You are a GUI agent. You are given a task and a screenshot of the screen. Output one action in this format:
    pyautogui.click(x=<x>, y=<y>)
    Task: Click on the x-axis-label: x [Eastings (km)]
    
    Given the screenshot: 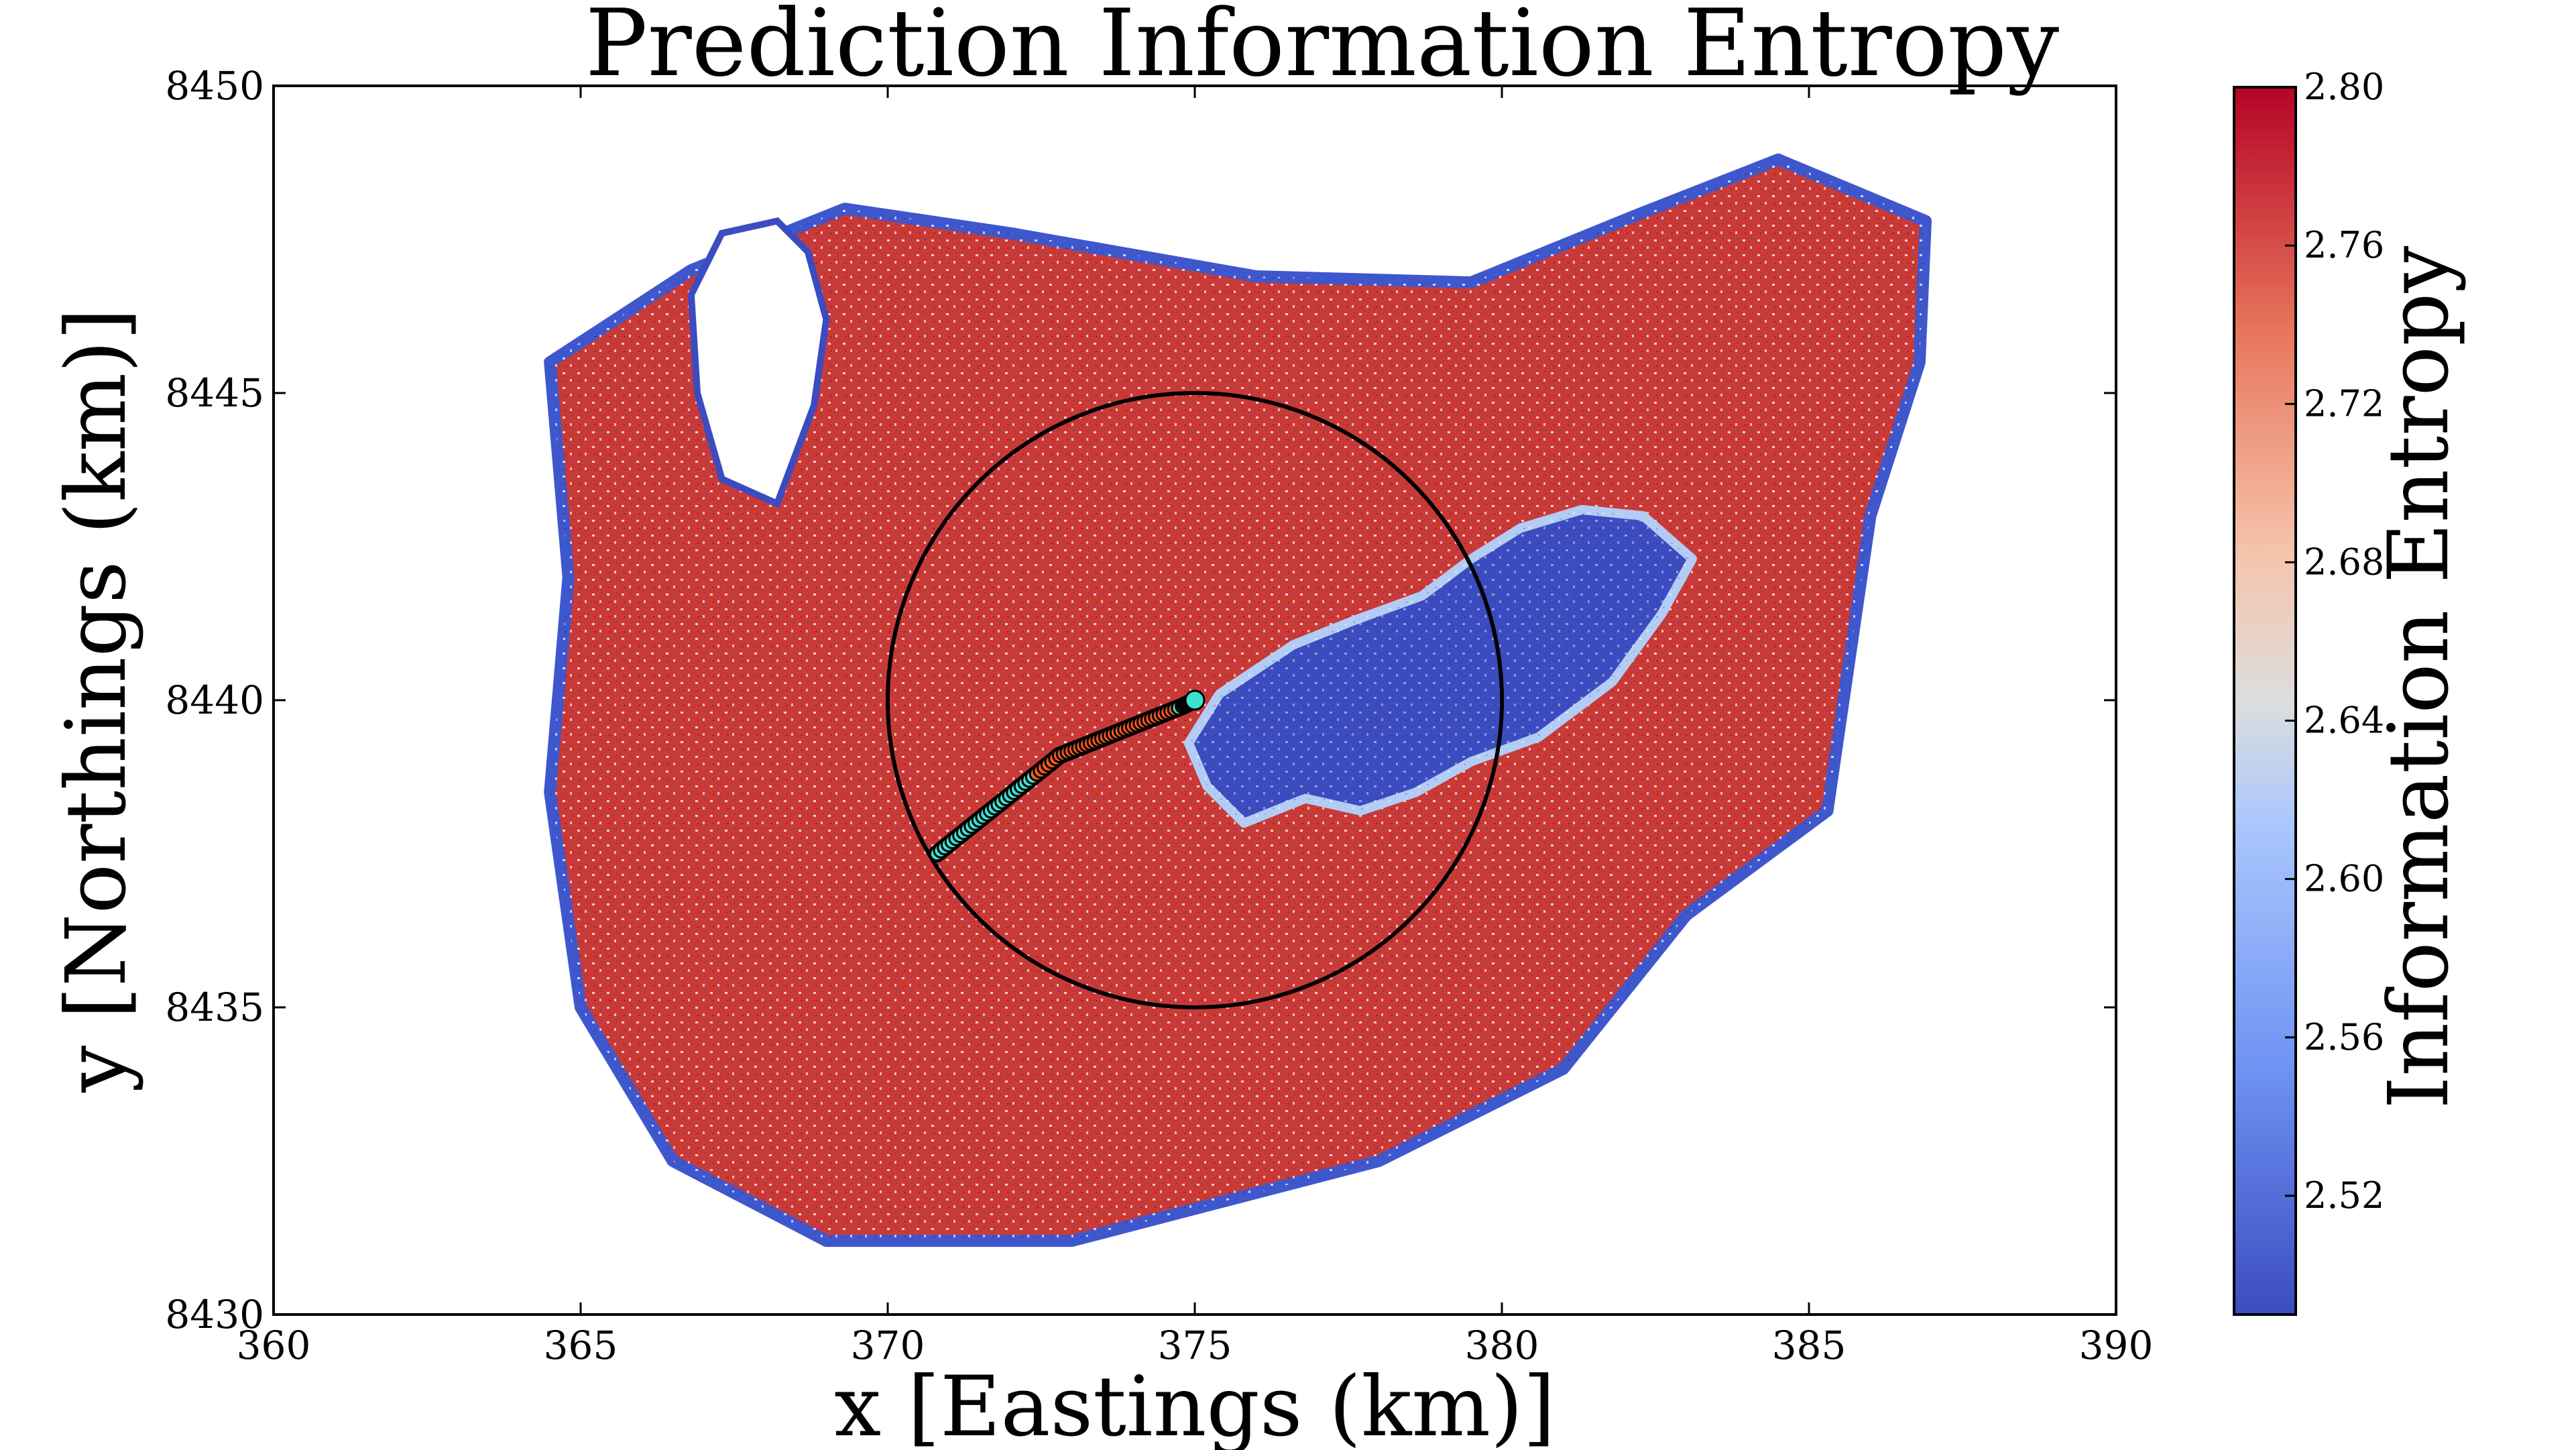 What is the action you would take?
    pyautogui.click(x=1194, y=1404)
    